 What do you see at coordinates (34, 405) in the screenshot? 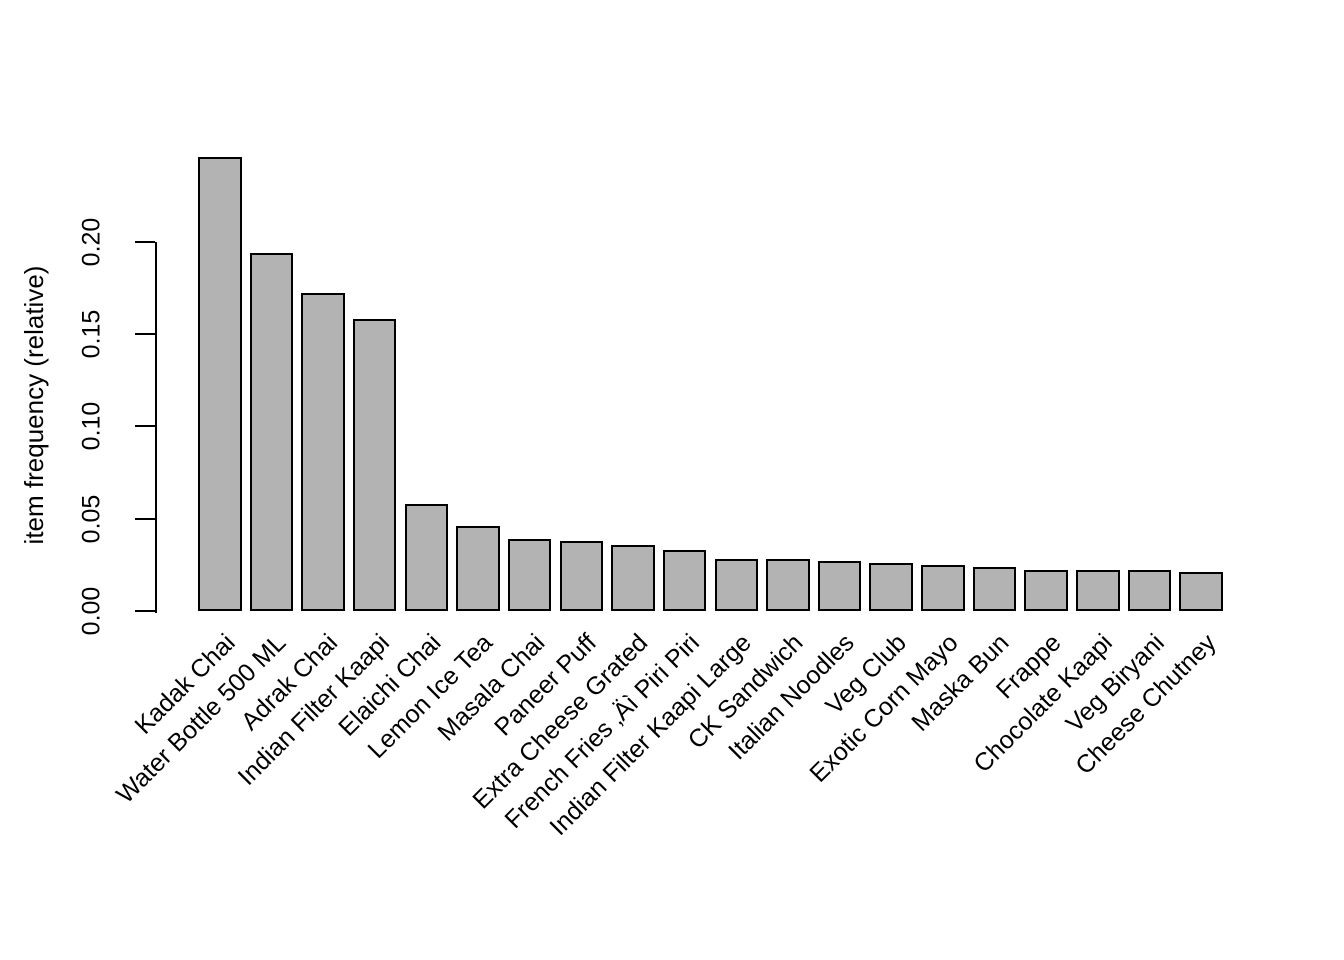
I see `y-axis-title: item frequency (relative)` at bounding box center [34, 405].